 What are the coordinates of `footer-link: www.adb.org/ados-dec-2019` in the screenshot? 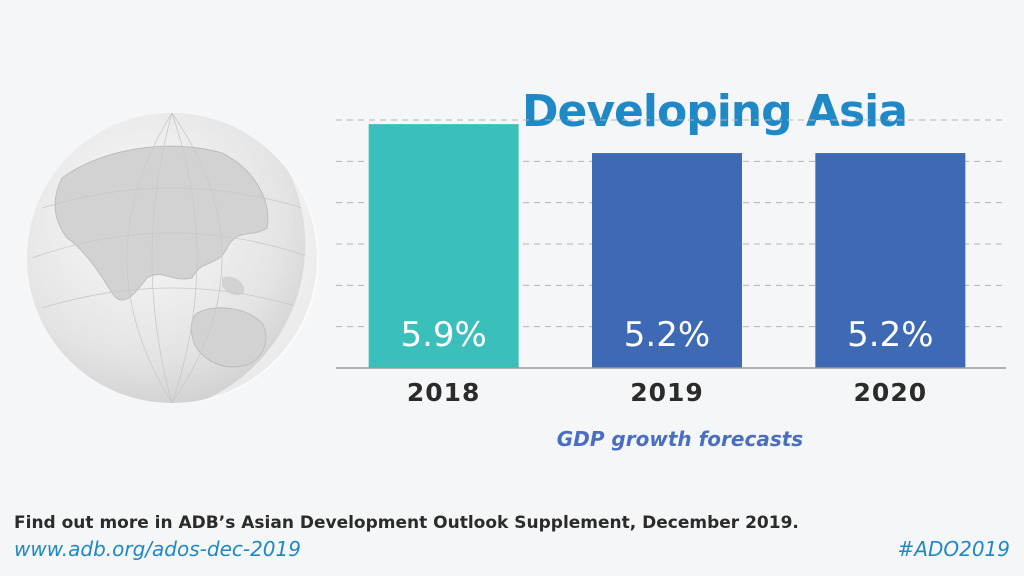 It's located at (157, 549).